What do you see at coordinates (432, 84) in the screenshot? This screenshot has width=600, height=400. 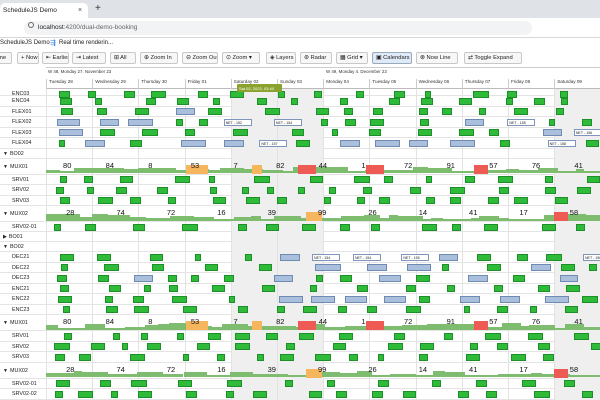 I see `day-label: Wednesday 06` at bounding box center [432, 84].